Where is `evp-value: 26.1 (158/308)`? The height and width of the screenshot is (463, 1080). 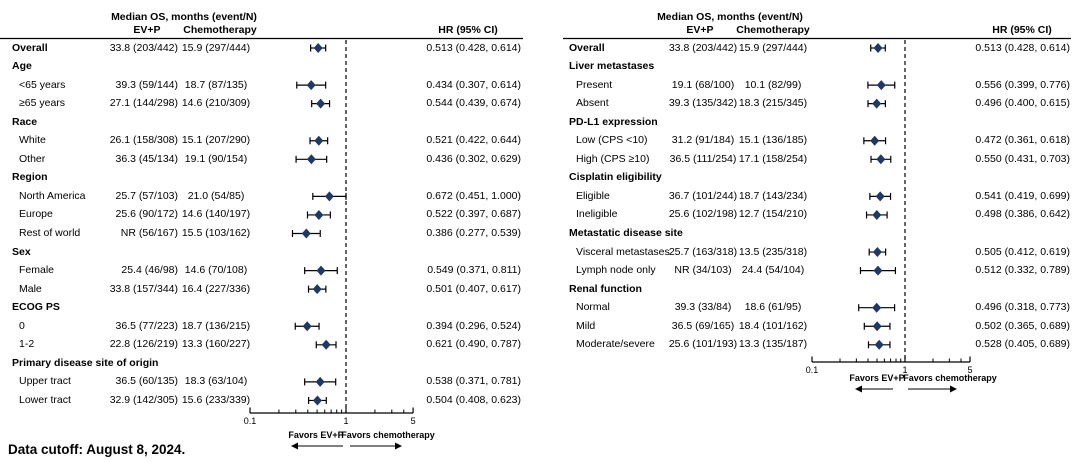 evp-value: 26.1 (158/308) is located at coordinates (143, 140).